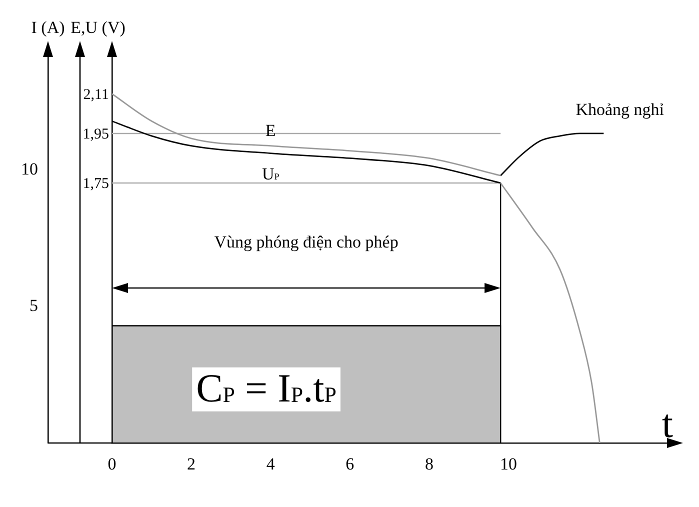  Describe the element at coordinates (191, 464) in the screenshot. I see `x-tick-label: 2` at that location.